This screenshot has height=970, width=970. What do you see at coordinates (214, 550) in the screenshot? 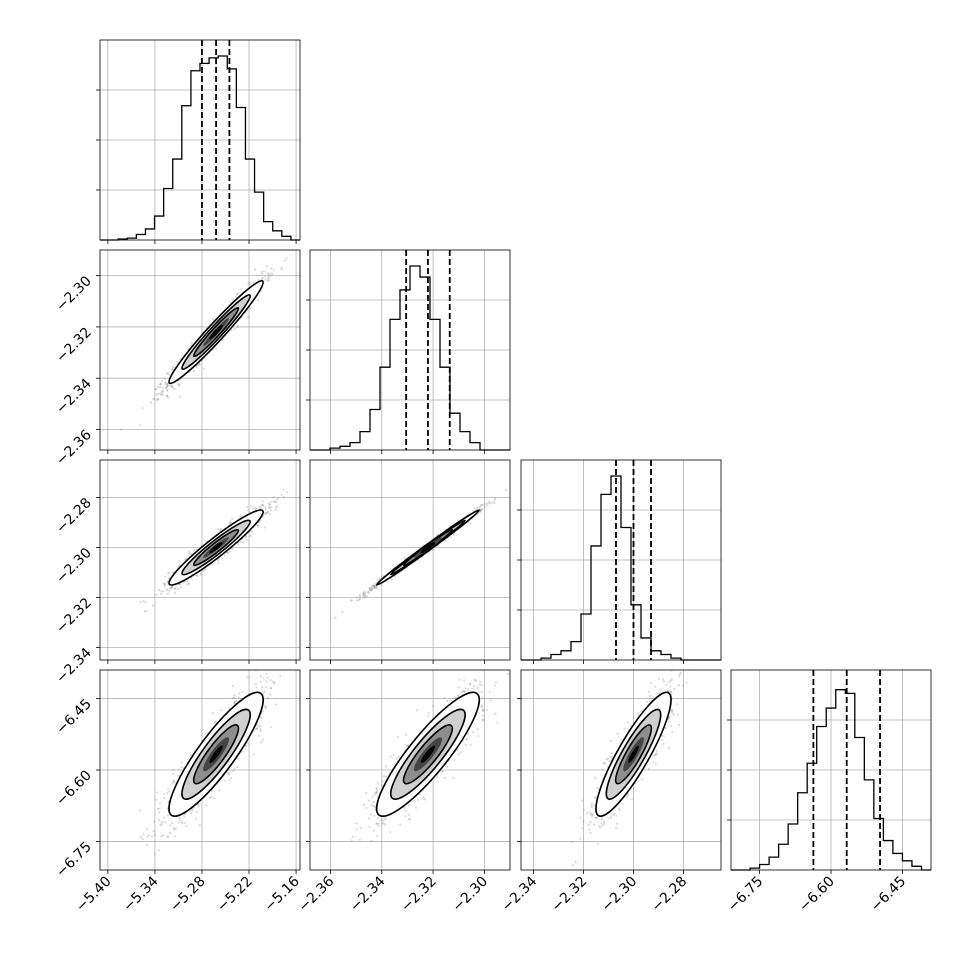
I see `scatter-content` at bounding box center [214, 550].